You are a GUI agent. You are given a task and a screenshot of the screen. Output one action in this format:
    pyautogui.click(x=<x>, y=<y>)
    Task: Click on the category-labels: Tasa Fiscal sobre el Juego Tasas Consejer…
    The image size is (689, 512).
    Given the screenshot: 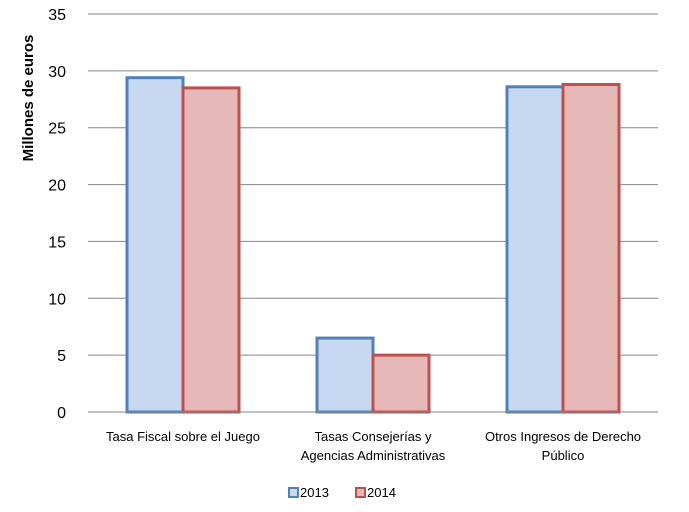 What is the action you would take?
    pyautogui.click(x=373, y=446)
    